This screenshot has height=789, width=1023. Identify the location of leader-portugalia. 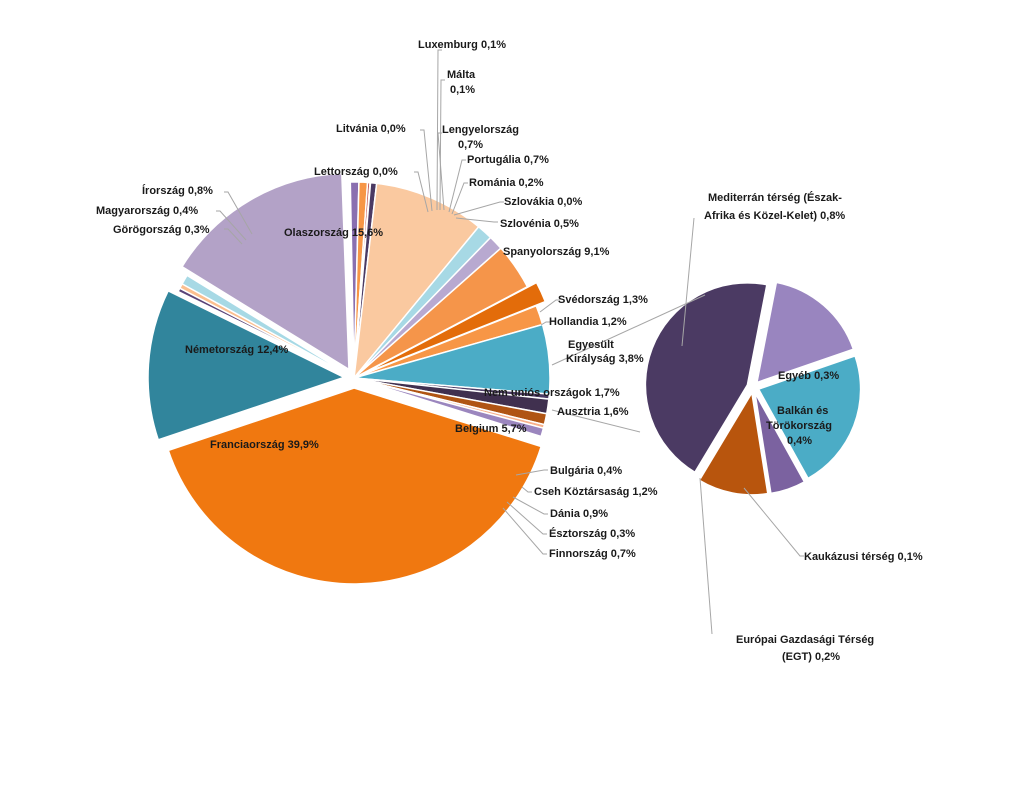
(457, 186).